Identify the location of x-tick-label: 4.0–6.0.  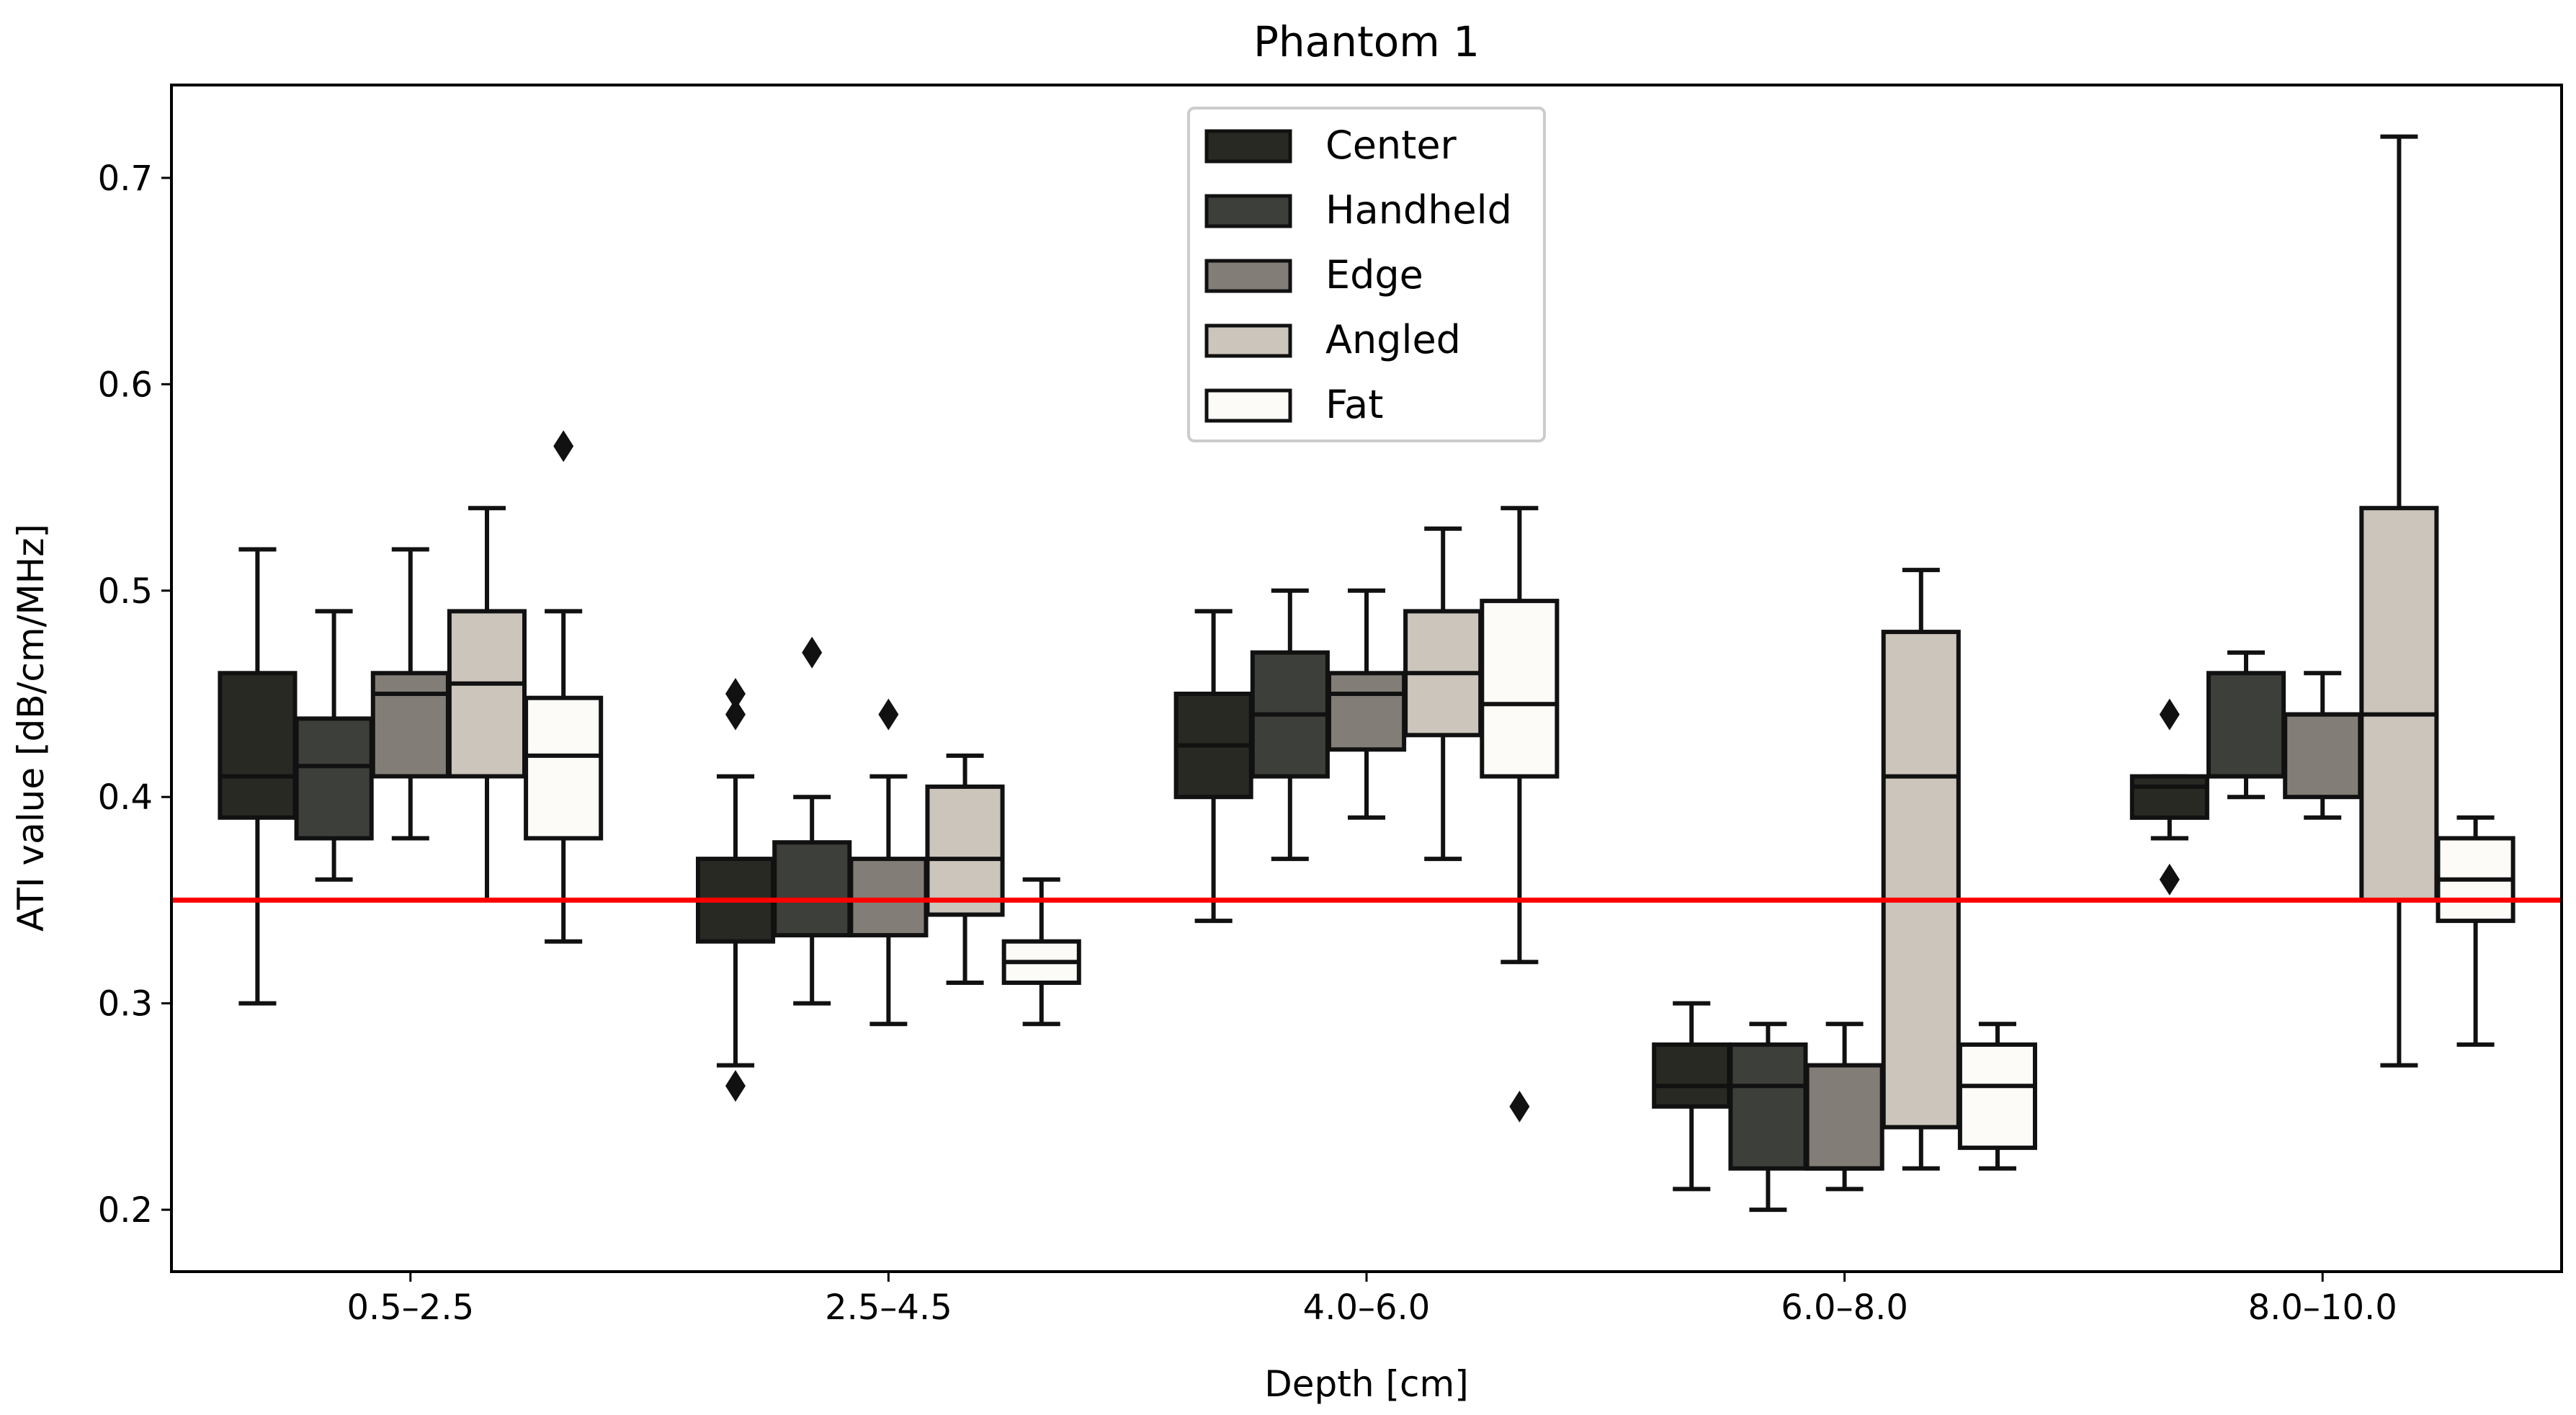
(1367, 1307).